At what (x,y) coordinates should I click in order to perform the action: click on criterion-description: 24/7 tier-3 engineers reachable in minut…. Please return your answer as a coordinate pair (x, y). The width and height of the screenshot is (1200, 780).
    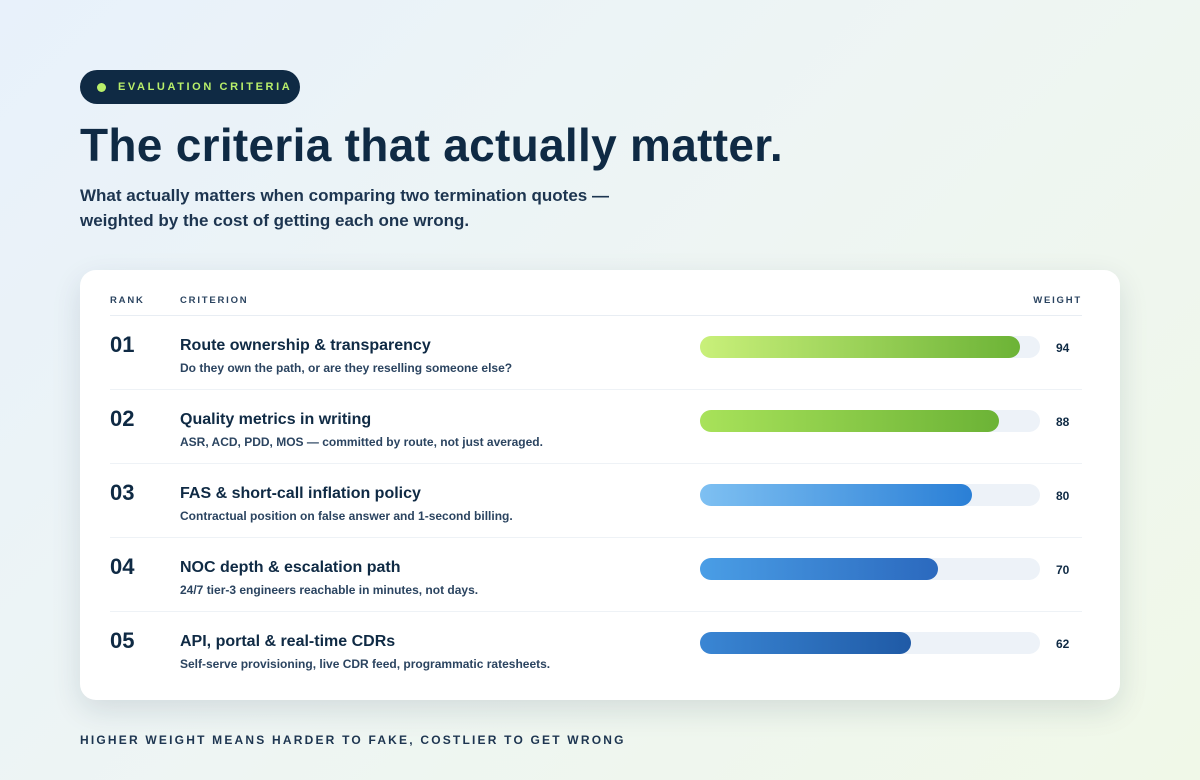
    Looking at the image, I should click on (329, 590).